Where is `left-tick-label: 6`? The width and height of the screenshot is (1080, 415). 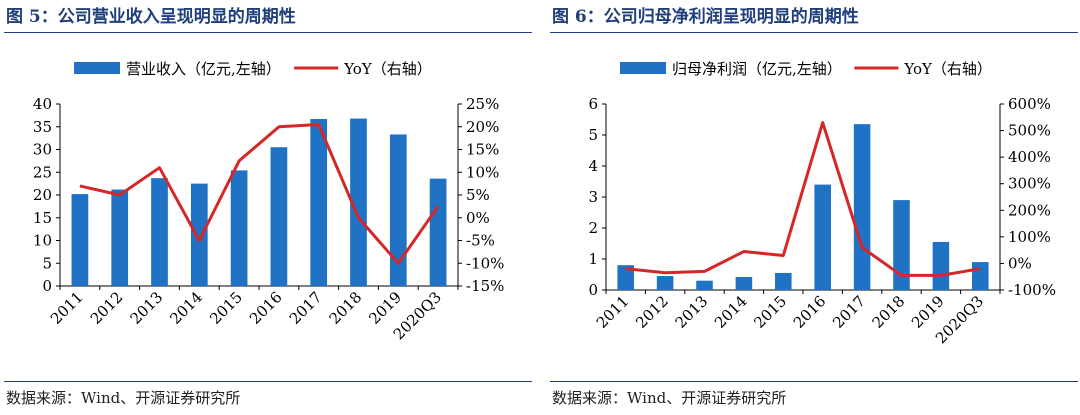
left-tick-label: 6 is located at coordinates (593, 104).